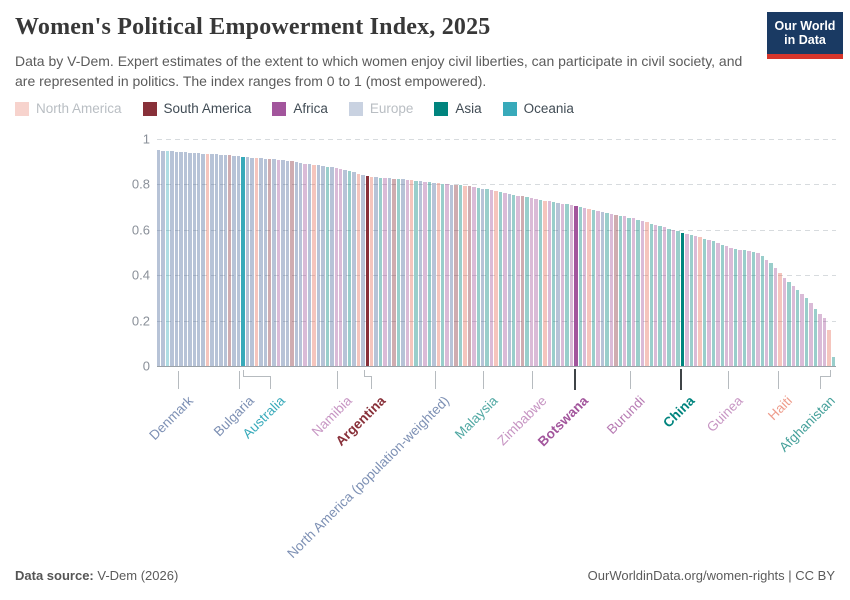 The width and height of the screenshot is (850, 600). What do you see at coordinates (68, 108) in the screenshot?
I see `legend-item-north-america: North America` at bounding box center [68, 108].